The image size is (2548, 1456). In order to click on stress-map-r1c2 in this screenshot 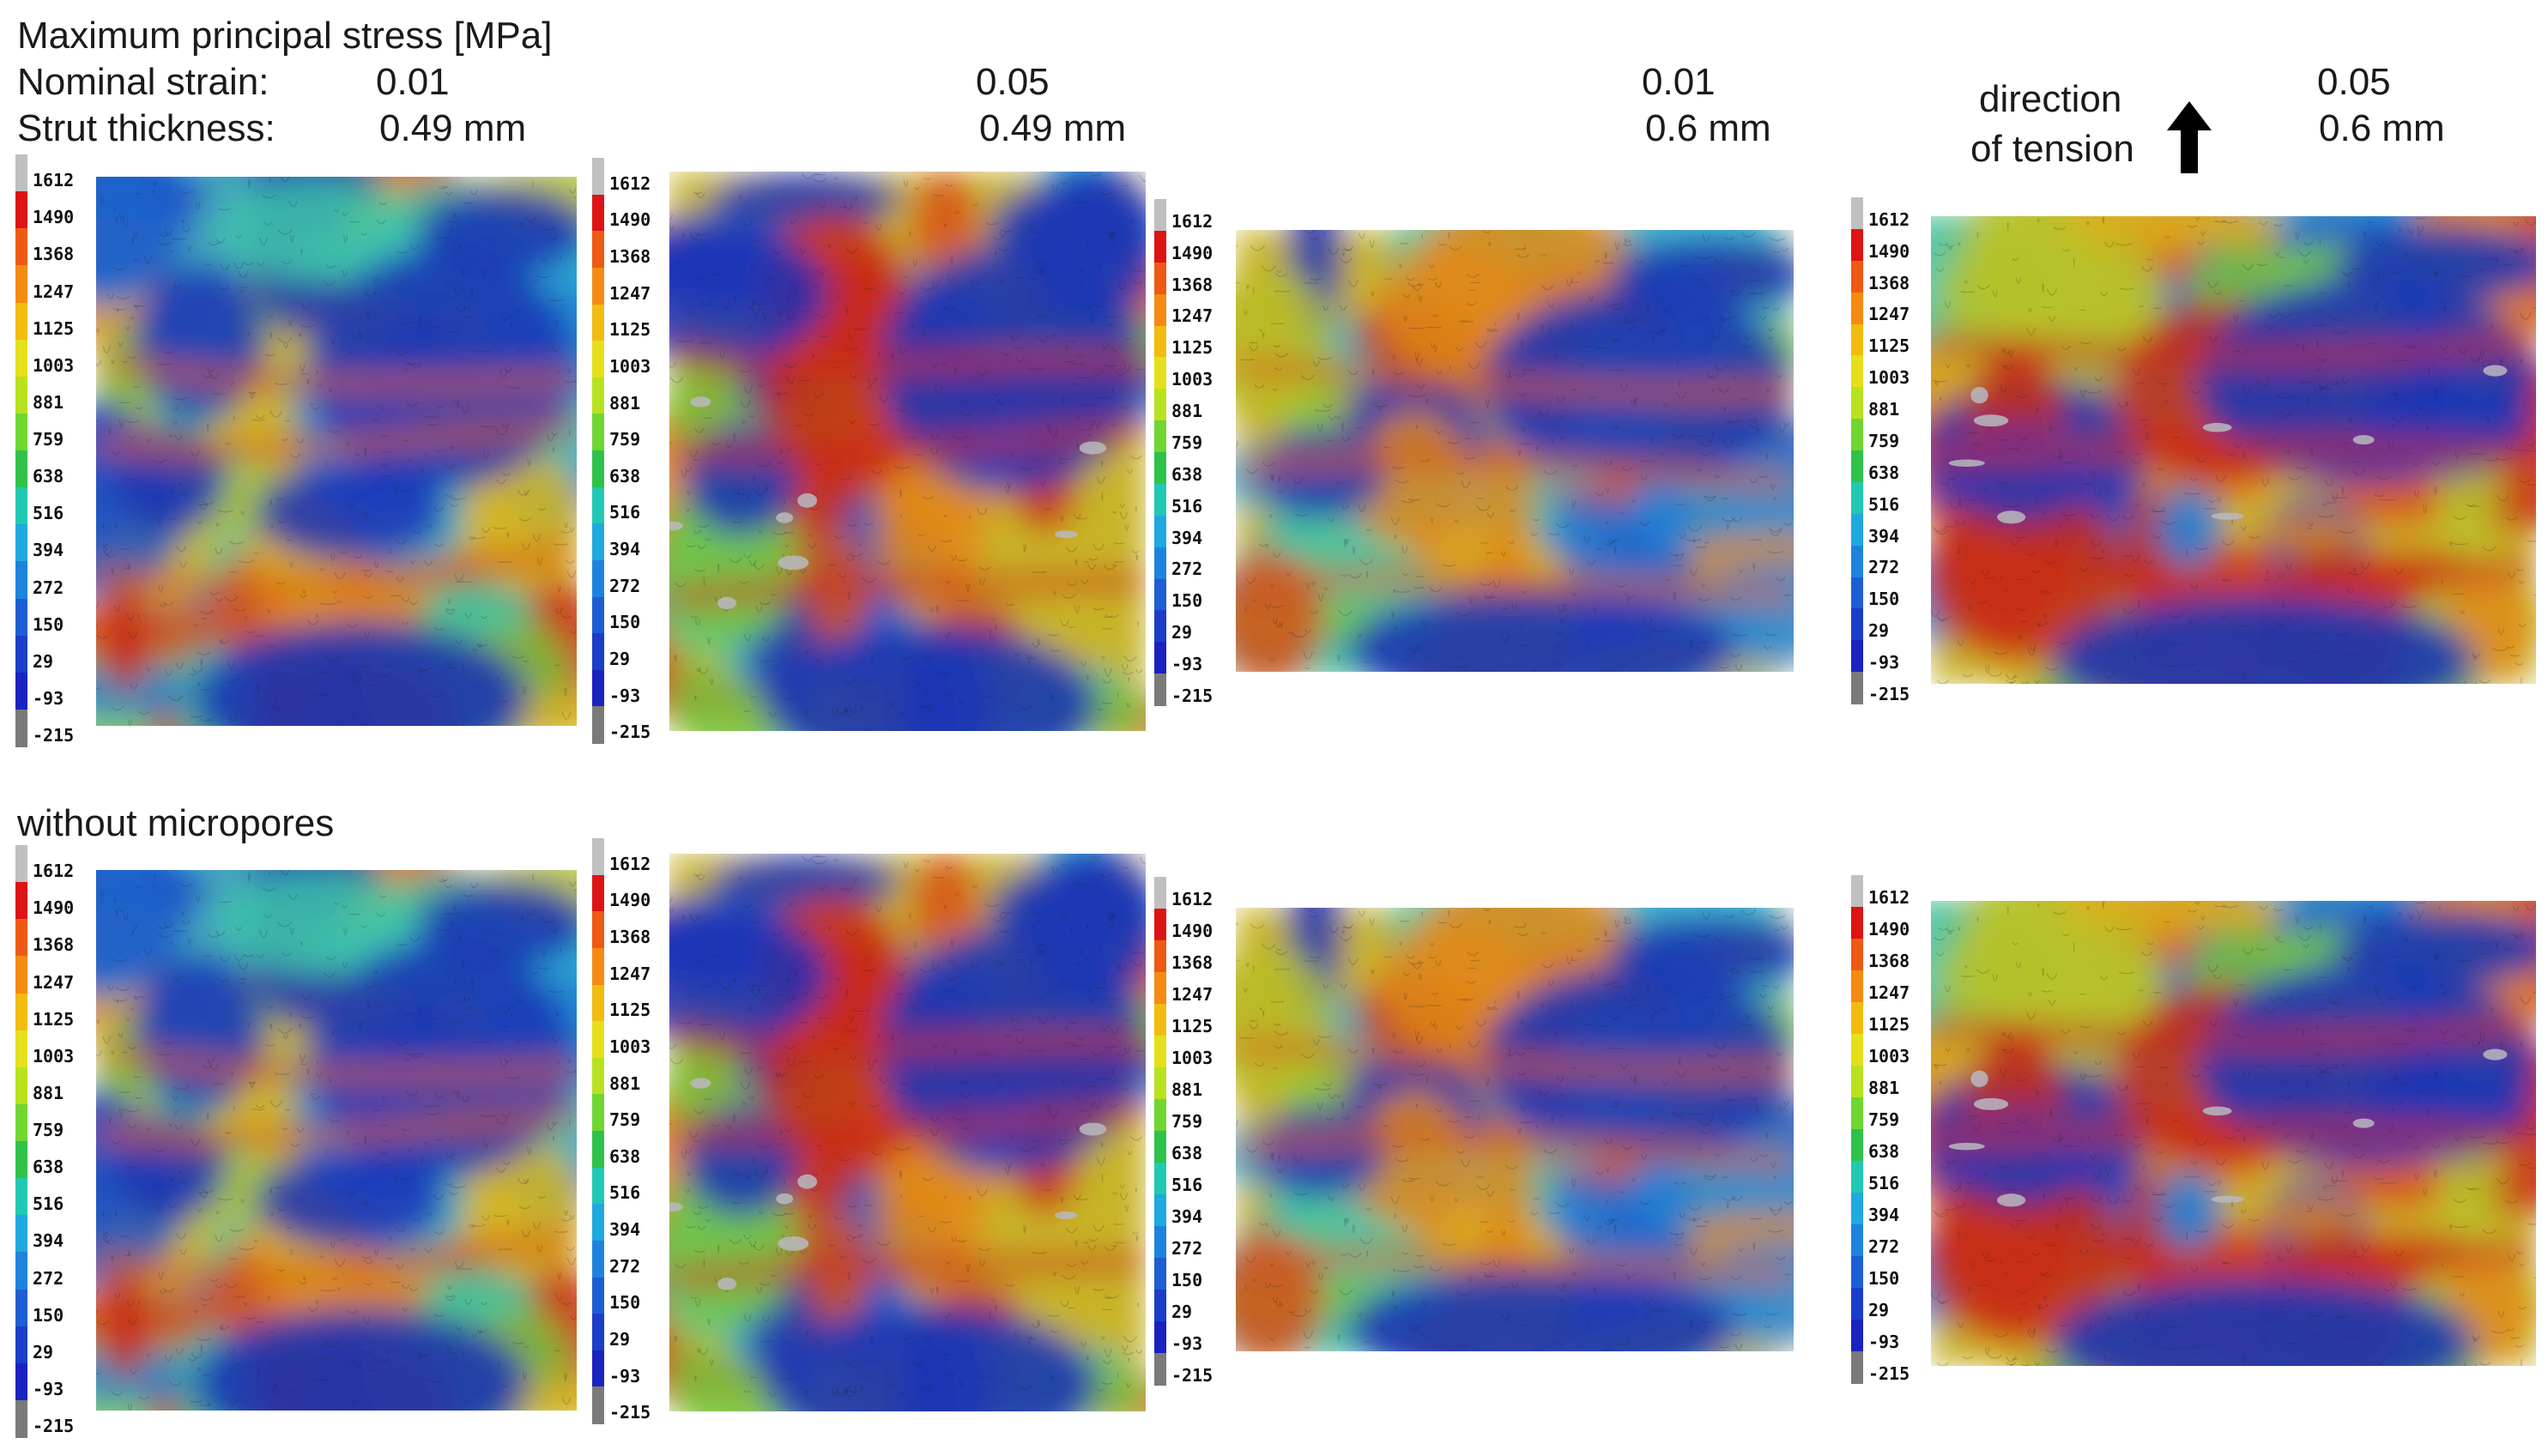, I will do `click(907, 451)`.